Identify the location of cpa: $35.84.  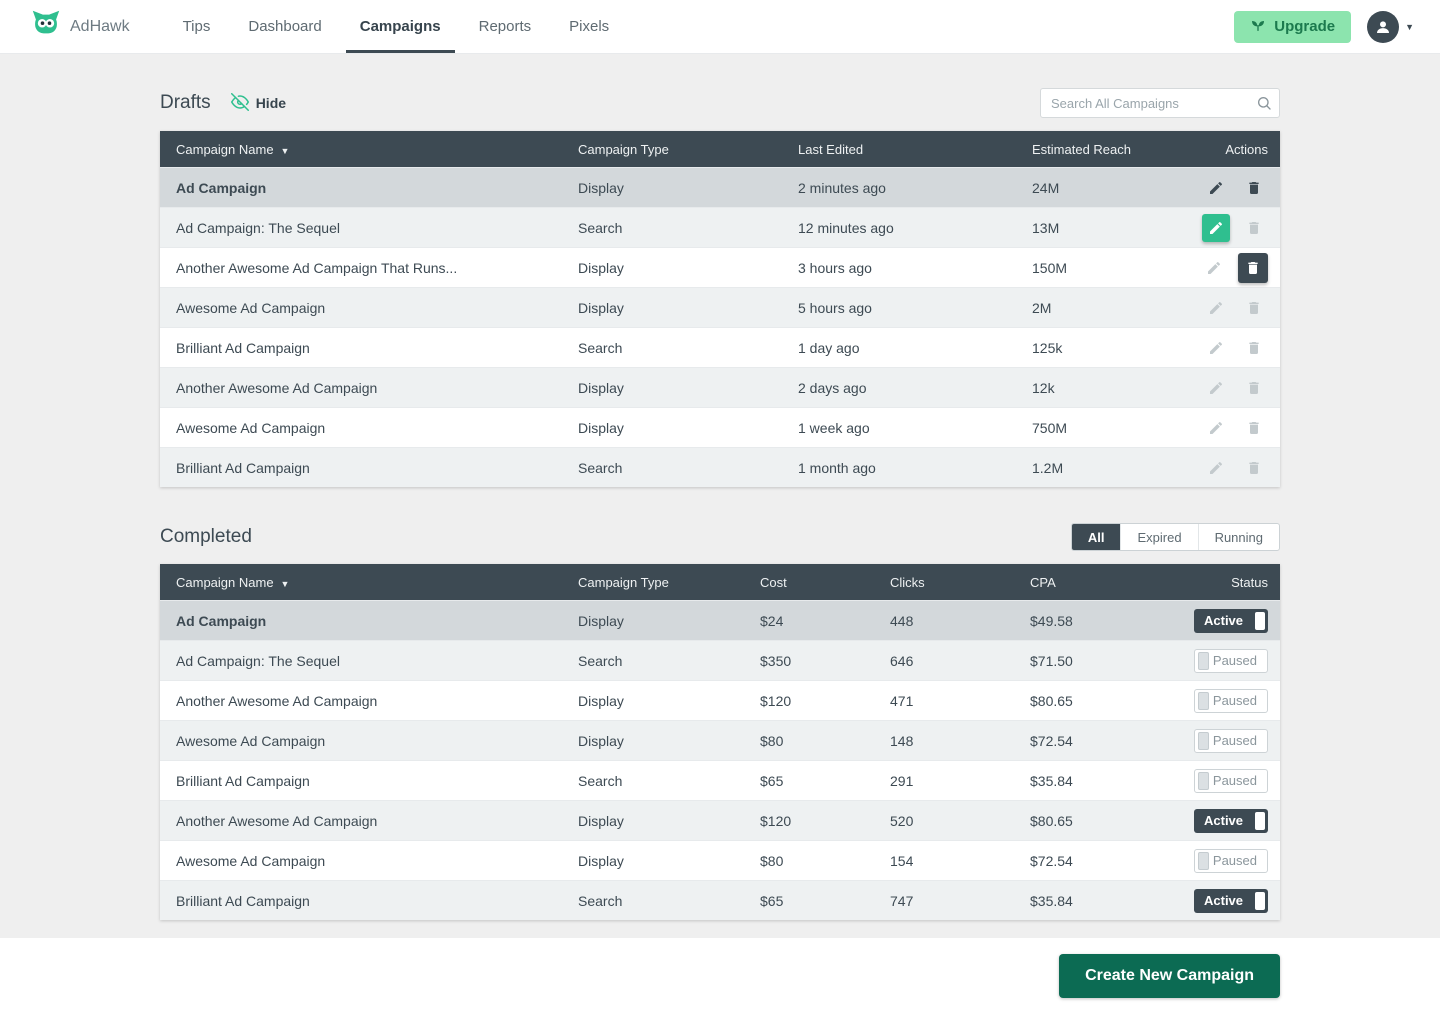
(1051, 900).